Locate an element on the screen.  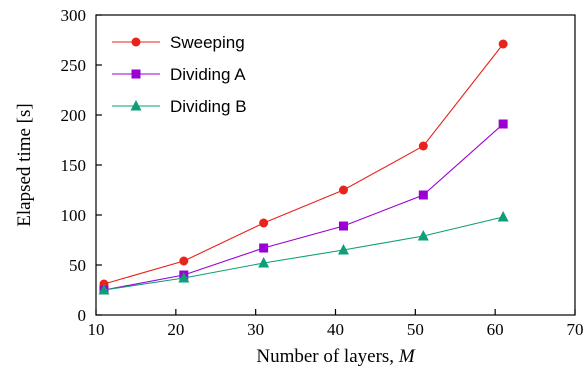
series-line-dividing-b is located at coordinates (303, 253).